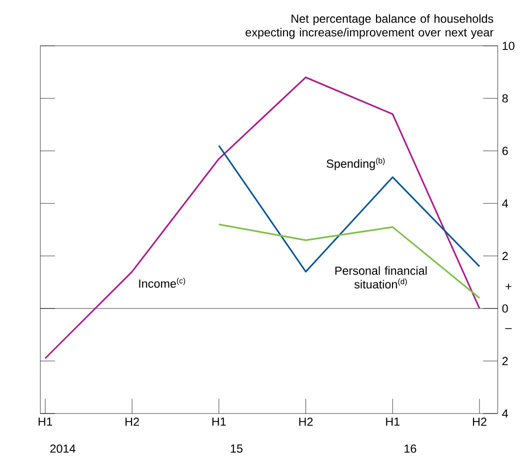 The image size is (527, 459). What do you see at coordinates (410, 448) in the screenshot?
I see `text: 16` at bounding box center [410, 448].